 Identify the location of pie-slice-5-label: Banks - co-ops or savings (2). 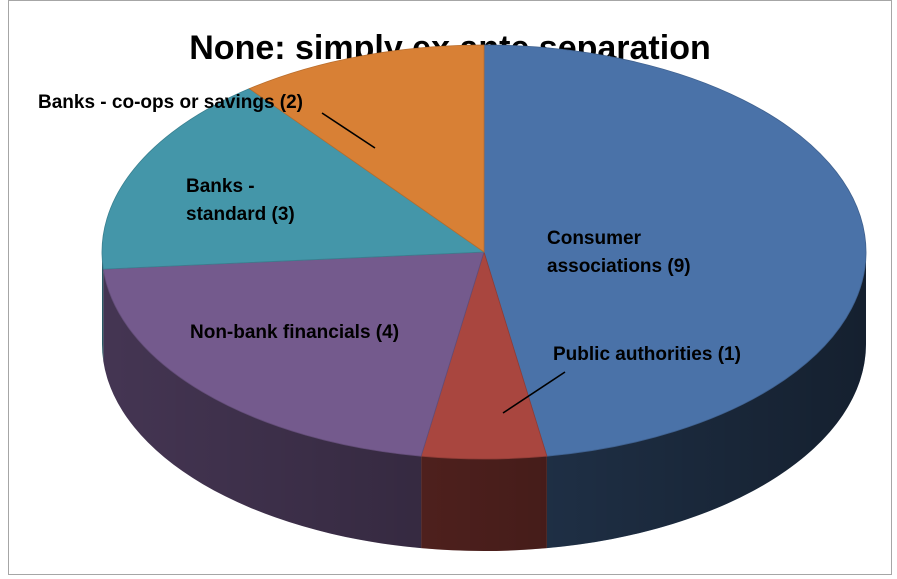
(170, 102).